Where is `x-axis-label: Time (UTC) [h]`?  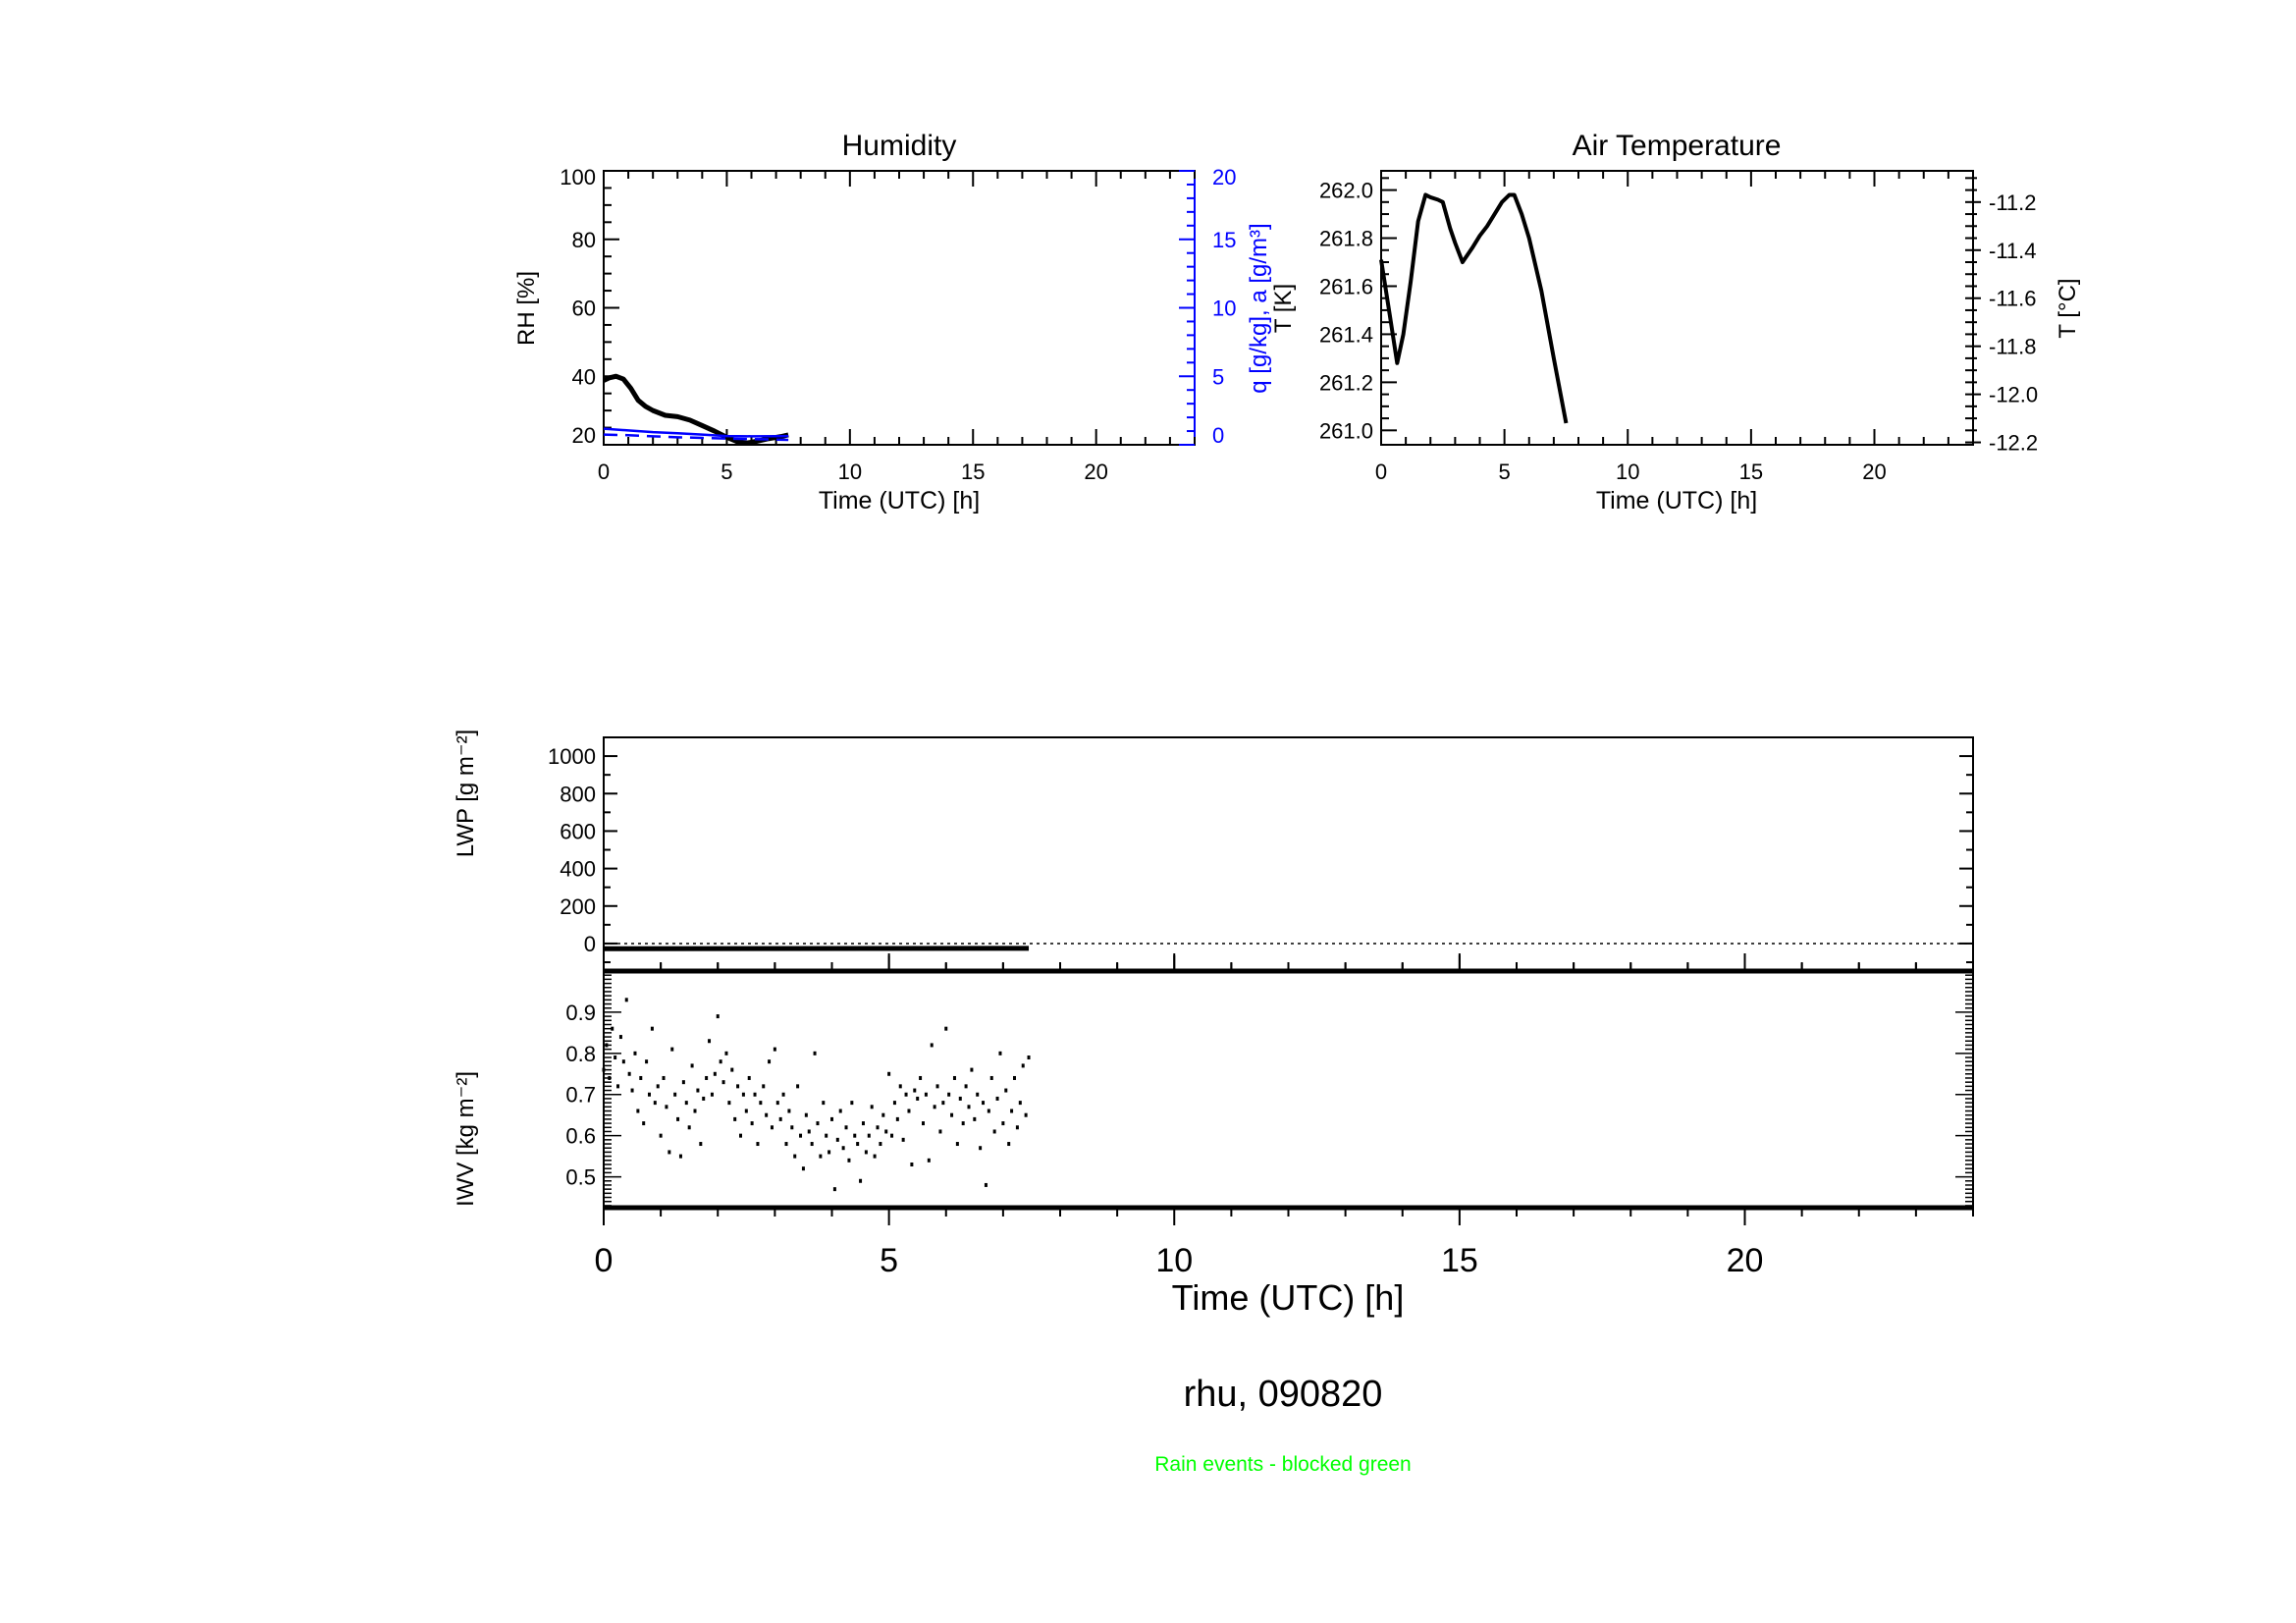
x-axis-label: Time (UTC) [h] is located at coordinates (1676, 500).